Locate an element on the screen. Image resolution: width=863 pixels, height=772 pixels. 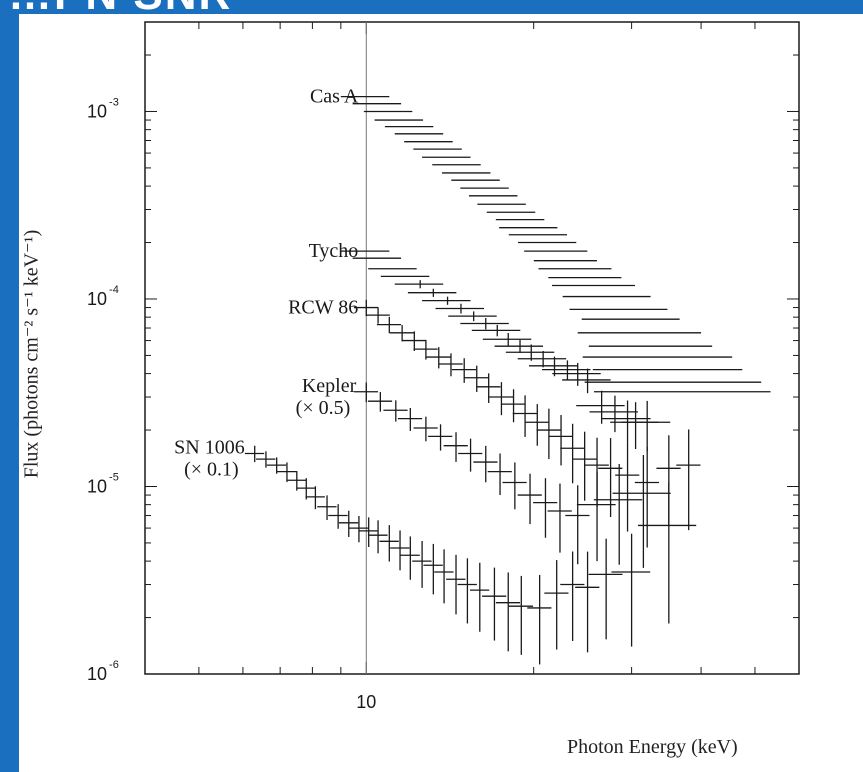
series-note-sn-1006: (× 0.1) is located at coordinates (211, 469).